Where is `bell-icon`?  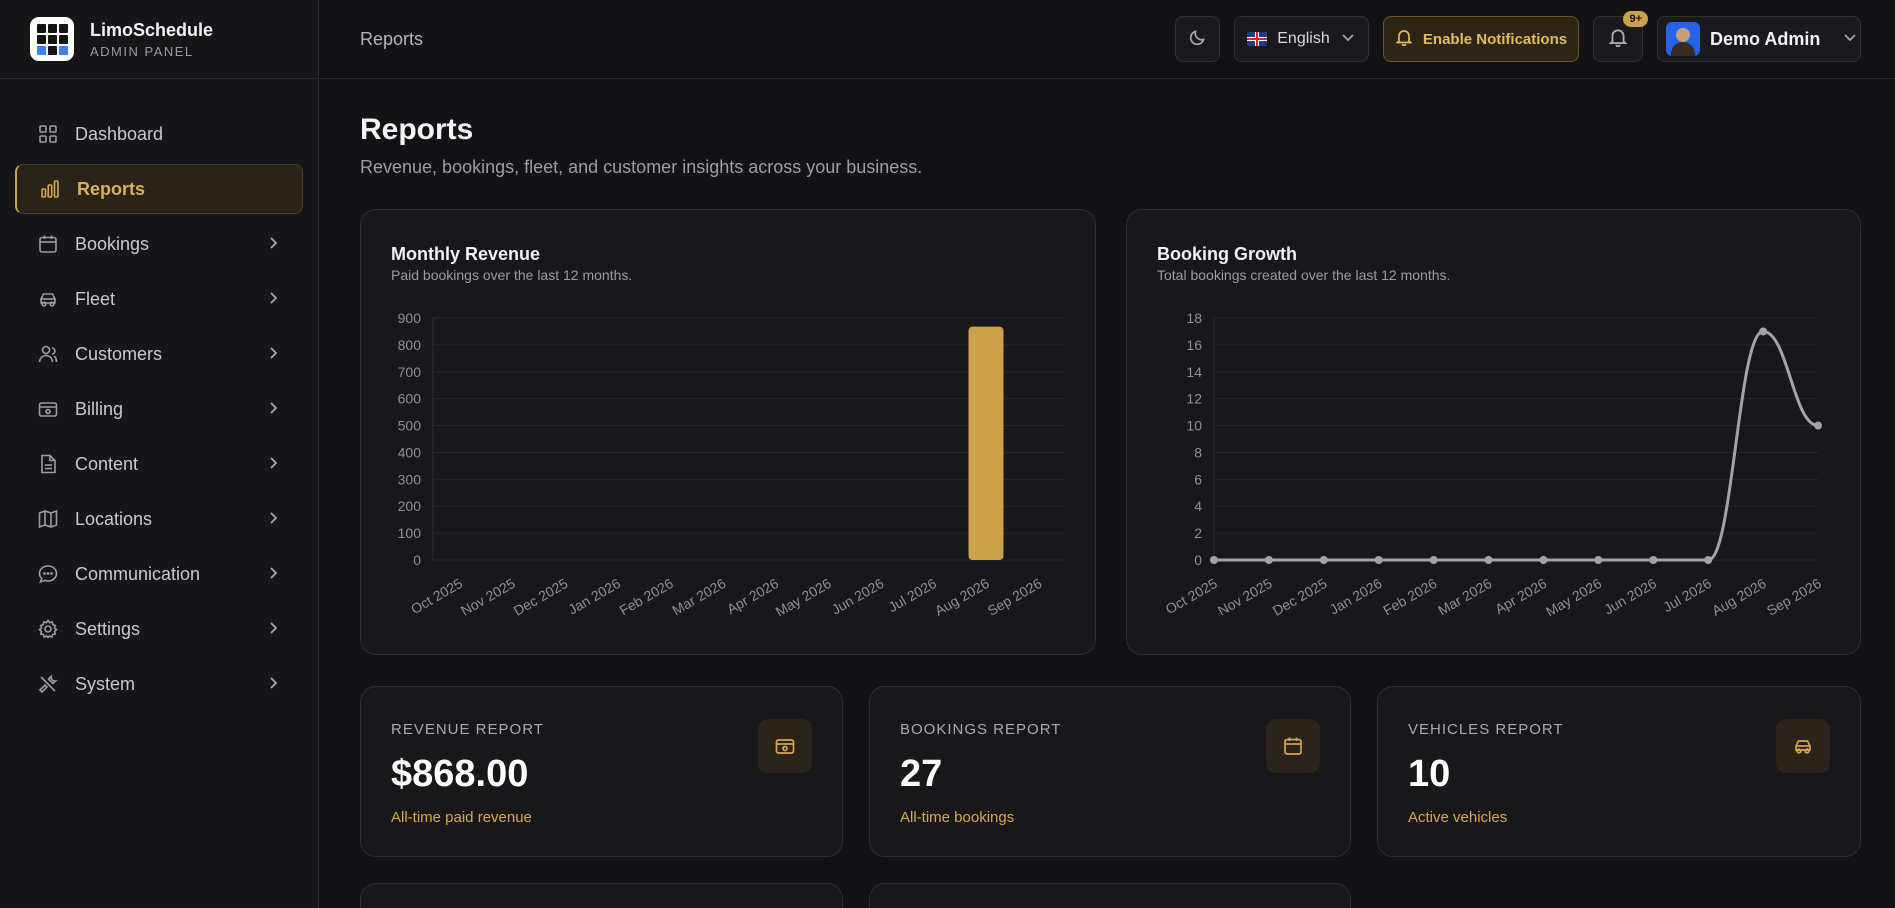 bell-icon is located at coordinates (1618, 39).